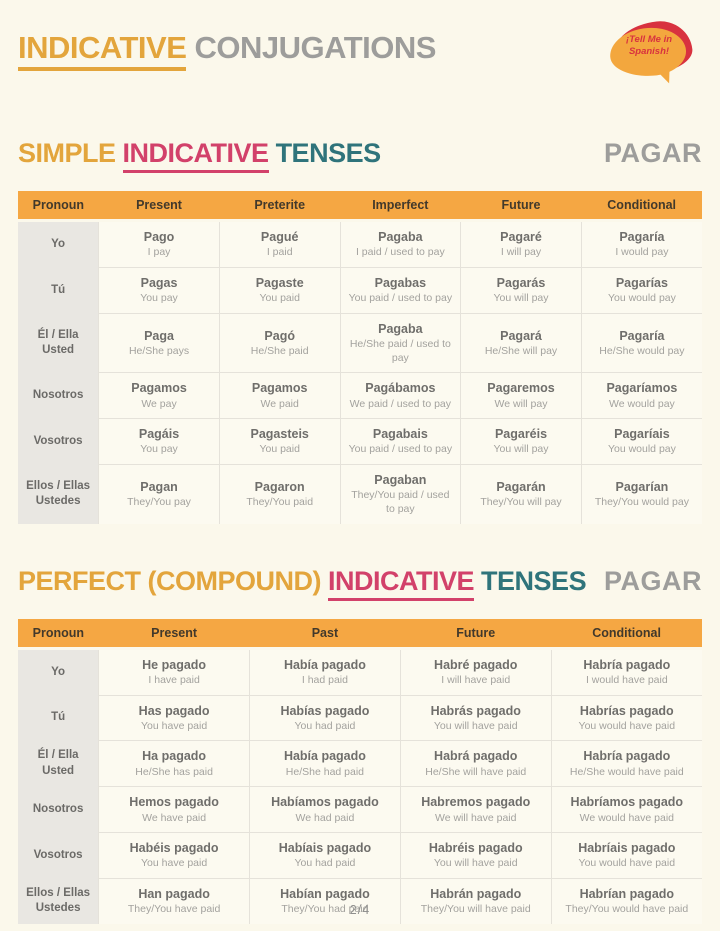  I want to click on pronoun-cell: Tú, so click(58, 290).